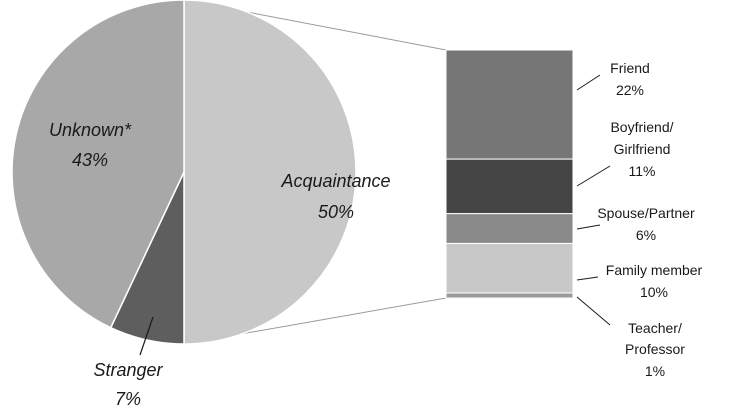 The height and width of the screenshot is (408, 730). Describe the element at coordinates (90, 130) in the screenshot. I see `pie-label-unknown: Unknown*` at that location.